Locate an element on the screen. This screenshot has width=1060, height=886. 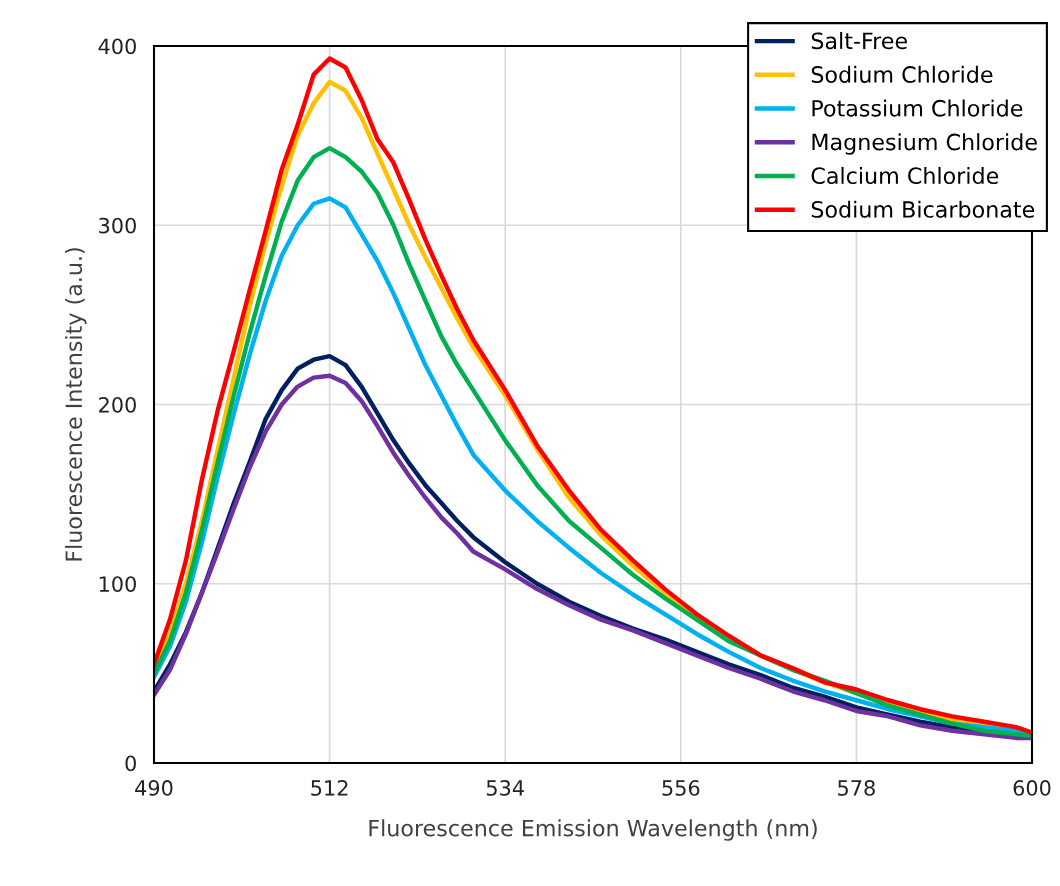
legend-label: Sodium Bicarbonate is located at coordinates (923, 209).